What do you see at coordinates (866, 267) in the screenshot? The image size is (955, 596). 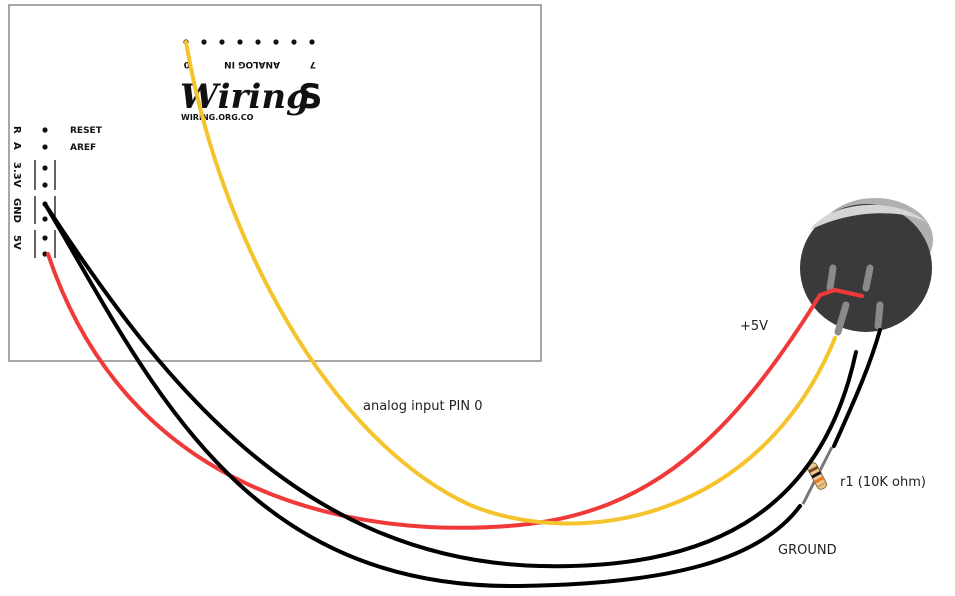 I see `gas-sensor` at bounding box center [866, 267].